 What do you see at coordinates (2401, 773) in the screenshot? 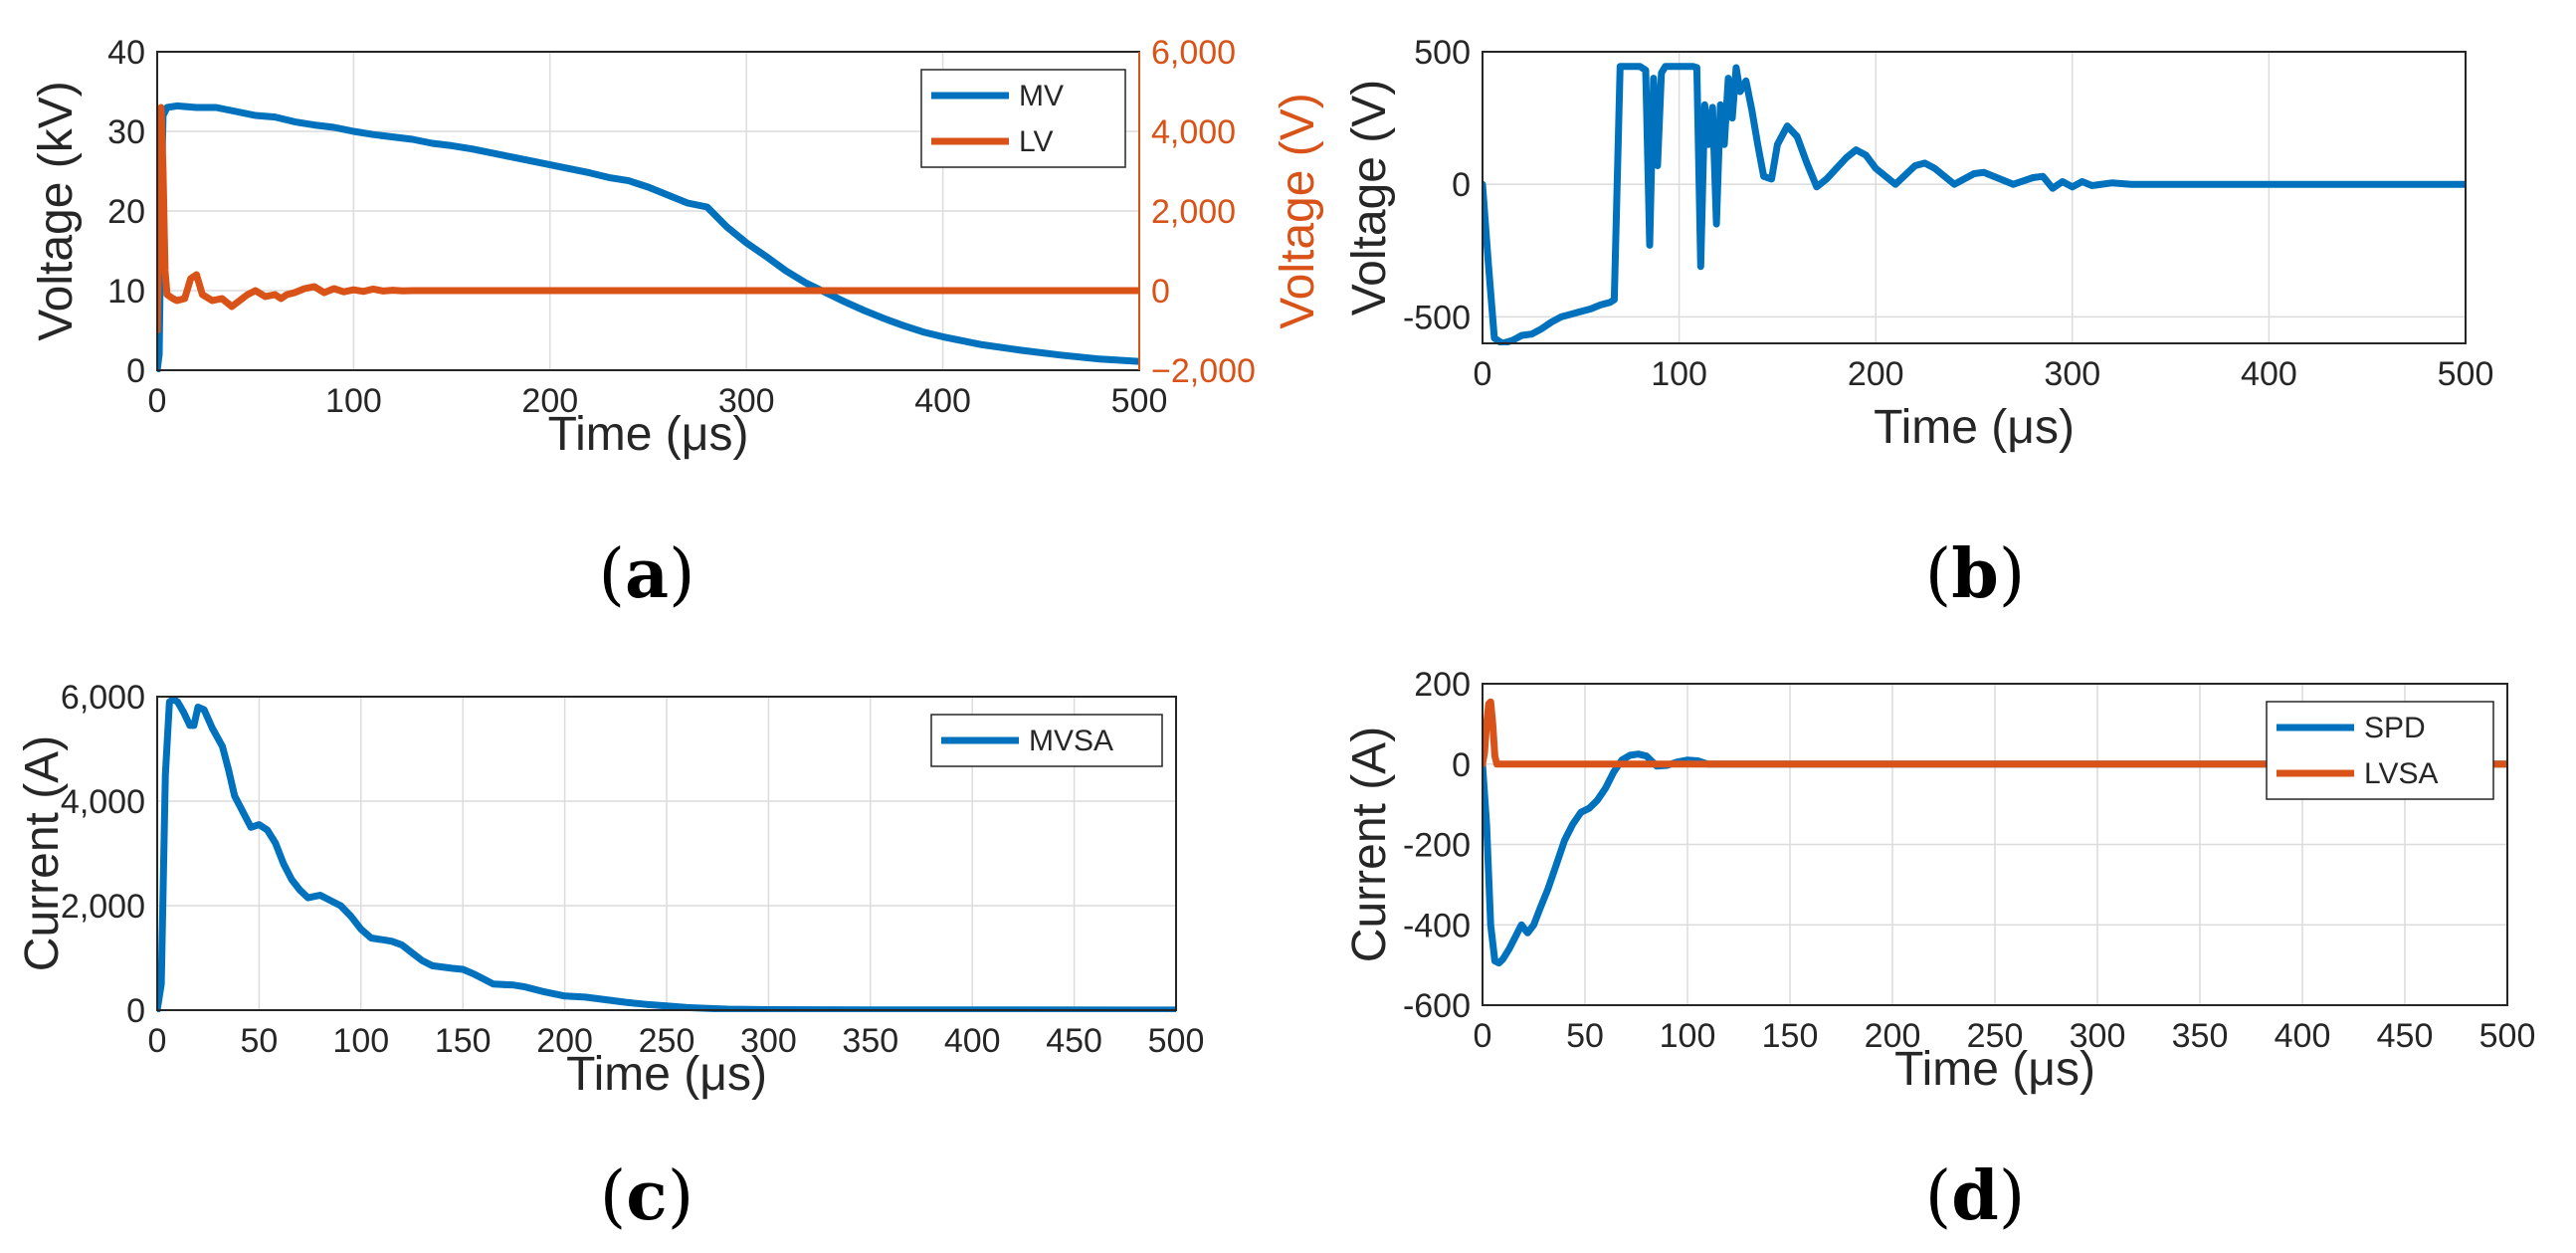
I see `legend-label-lvsa: LVSA` at bounding box center [2401, 773].